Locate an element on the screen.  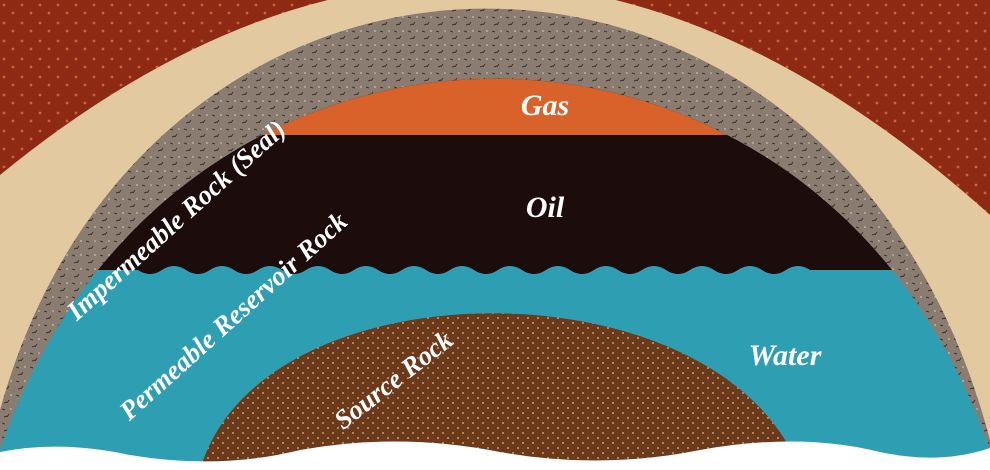
gas-label: Gas is located at coordinates (545, 105).